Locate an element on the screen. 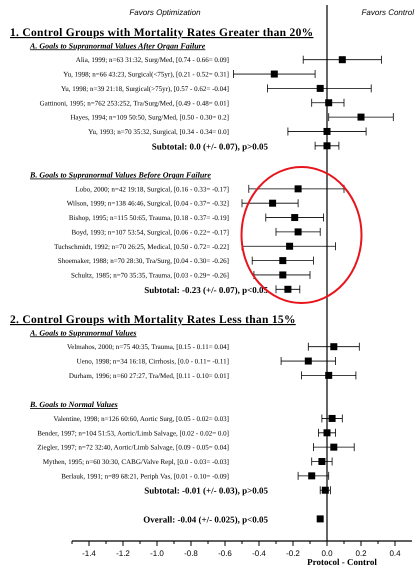 The height and width of the screenshot is (570, 420). x-tick-label: -0.4 is located at coordinates (259, 553).